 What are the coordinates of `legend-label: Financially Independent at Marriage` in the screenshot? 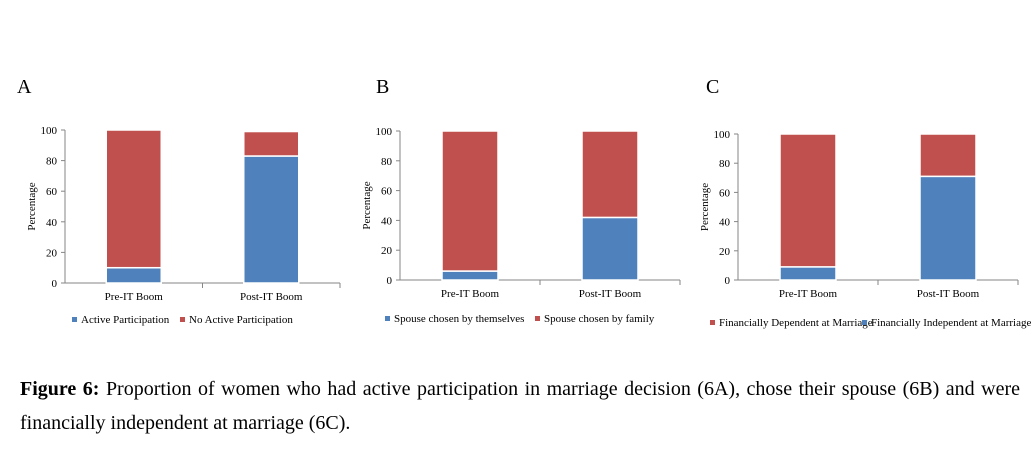 It's located at (951, 323).